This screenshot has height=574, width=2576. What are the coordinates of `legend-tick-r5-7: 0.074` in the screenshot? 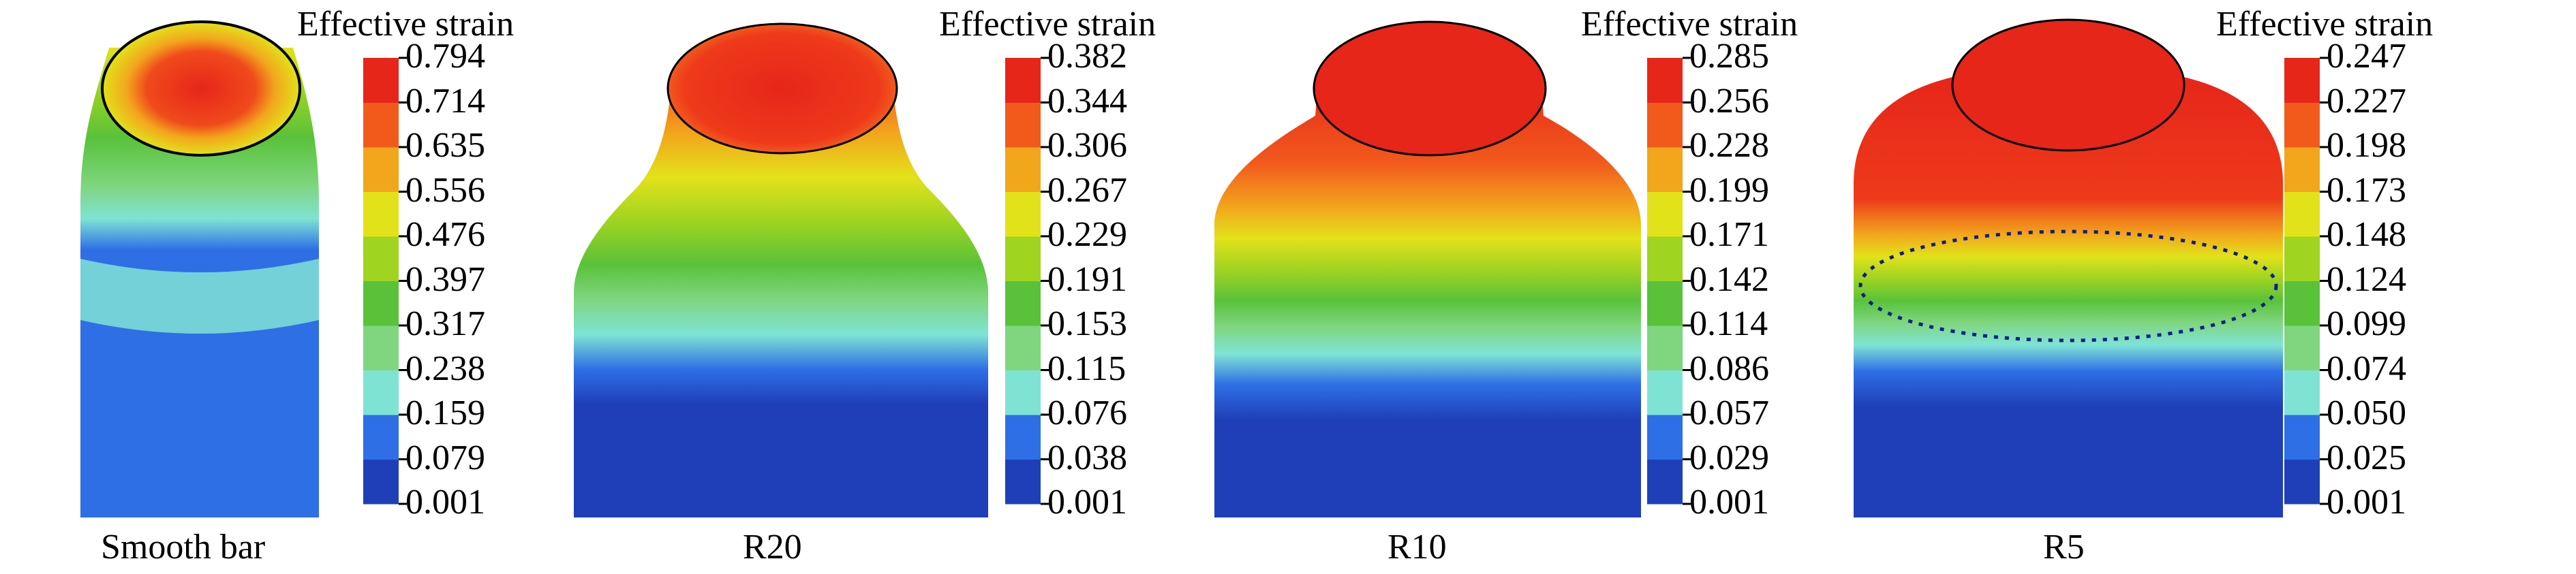 It's located at (2366, 368).